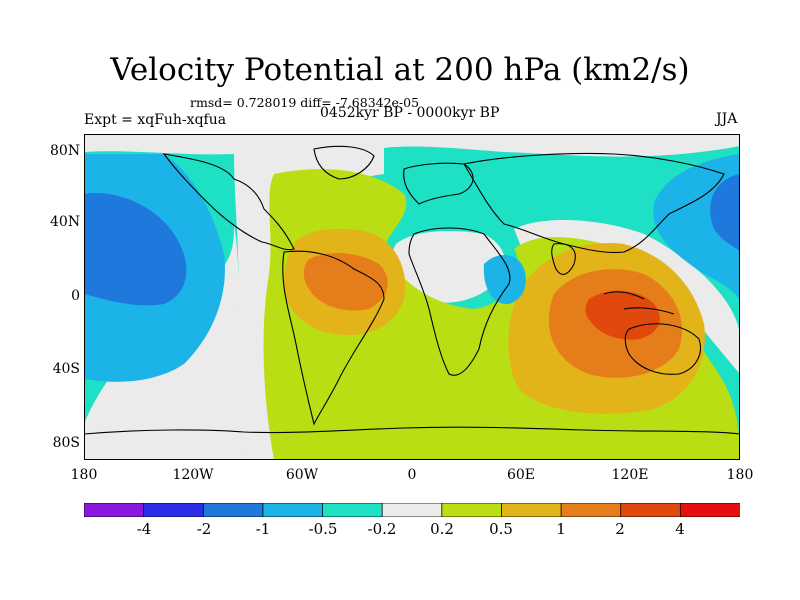 The width and height of the screenshot is (800, 600). What do you see at coordinates (305, 102) in the screenshot?
I see `rmsd-diff-stats: rmsd= 0.728019 diff= -7.68342e-05` at bounding box center [305, 102].